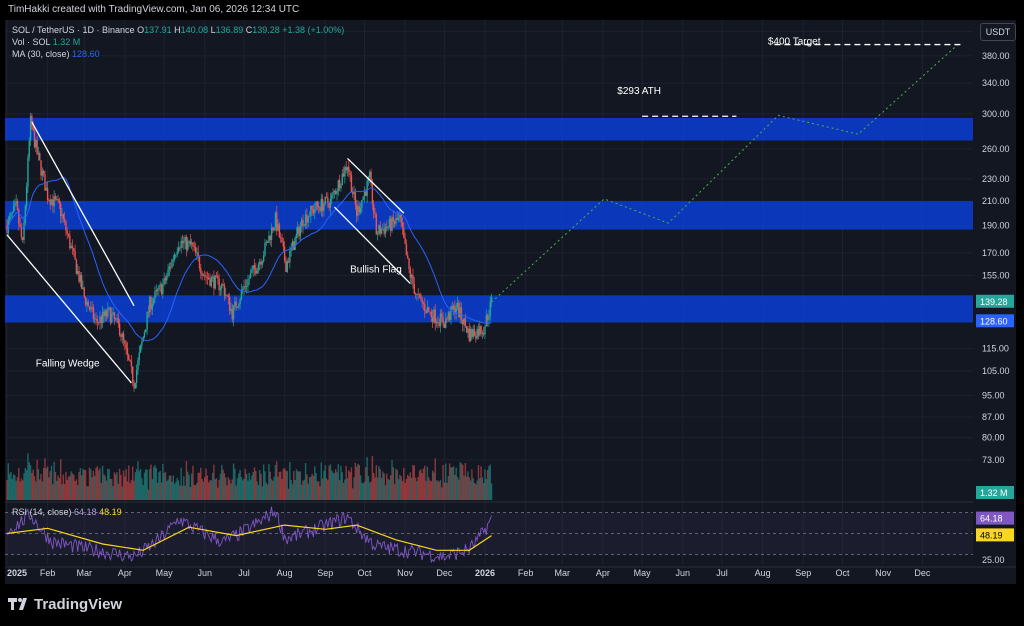  I want to click on x-axis-tick: 2025, so click(17, 573).